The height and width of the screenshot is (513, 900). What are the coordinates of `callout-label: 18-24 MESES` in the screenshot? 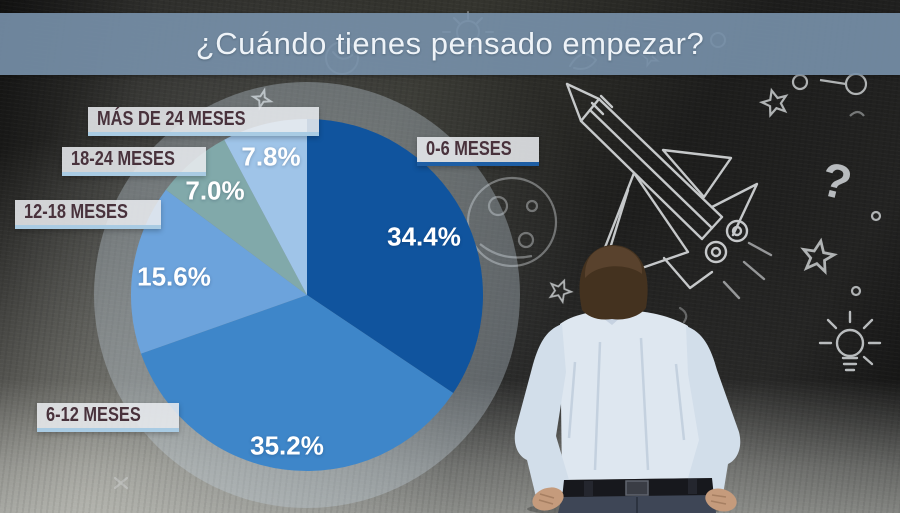 It's located at (123, 159).